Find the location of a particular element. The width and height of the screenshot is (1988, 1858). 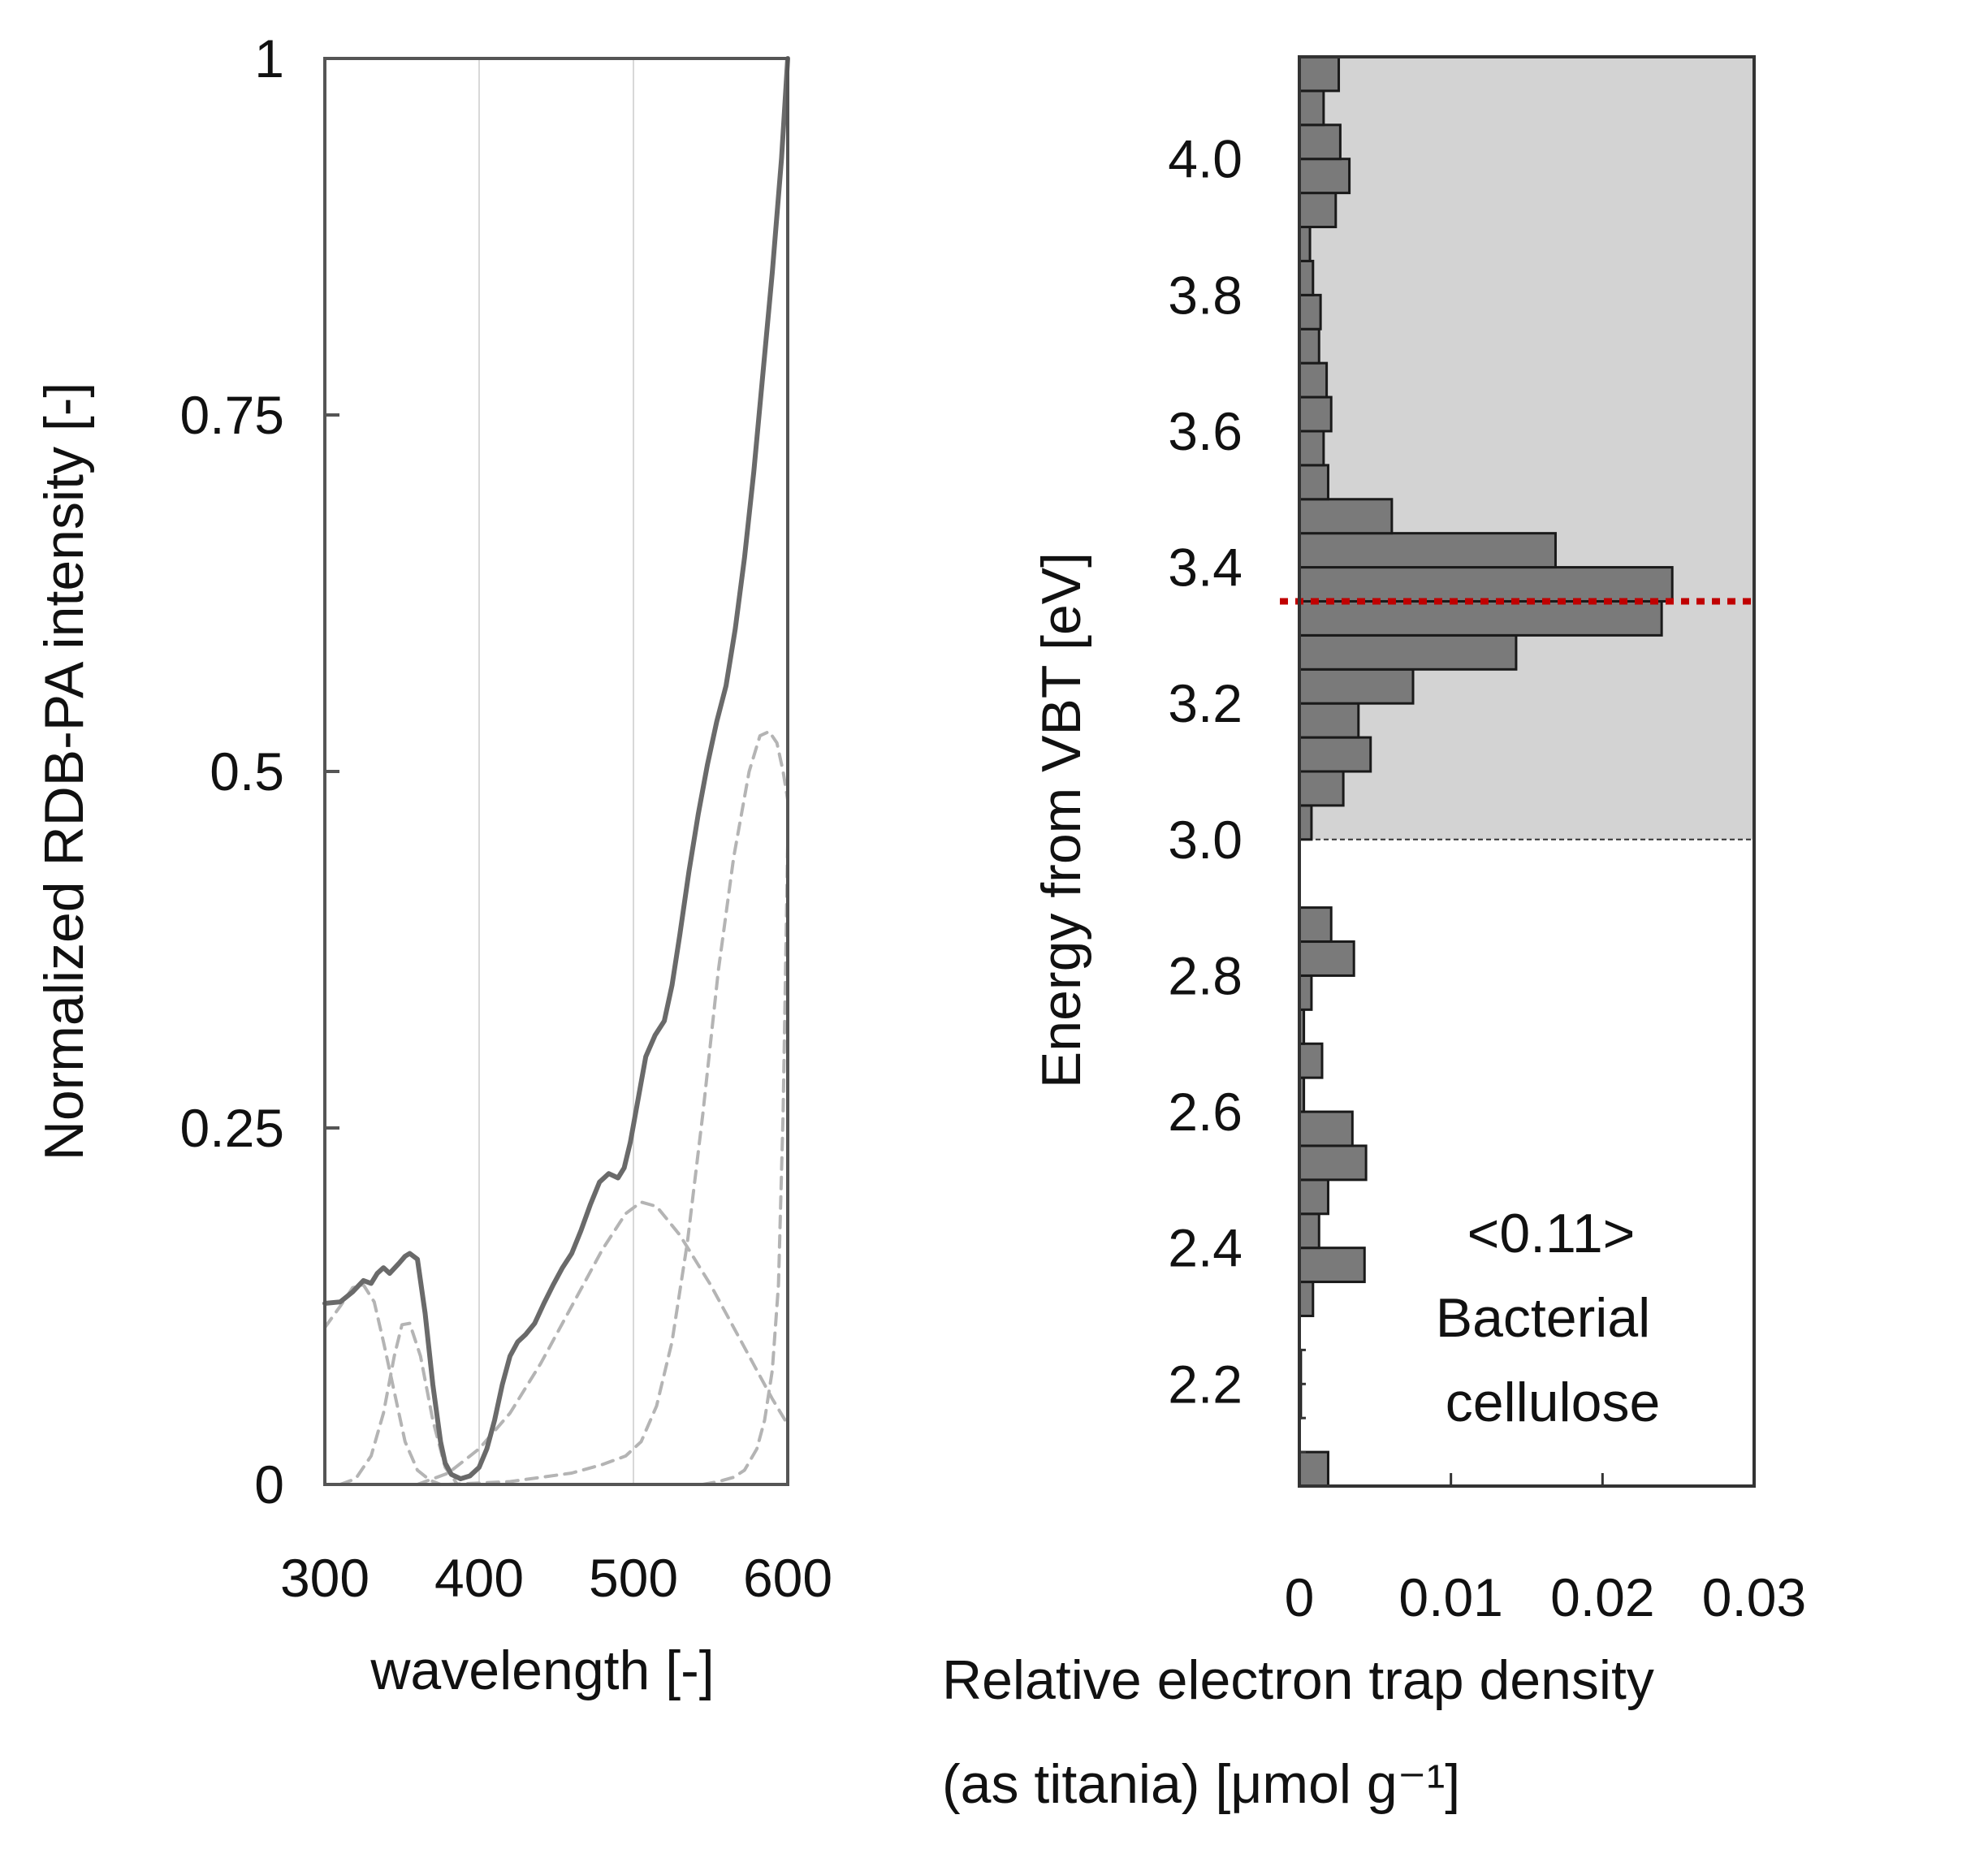

bar-2.075eV is located at coordinates (1313, 1469).